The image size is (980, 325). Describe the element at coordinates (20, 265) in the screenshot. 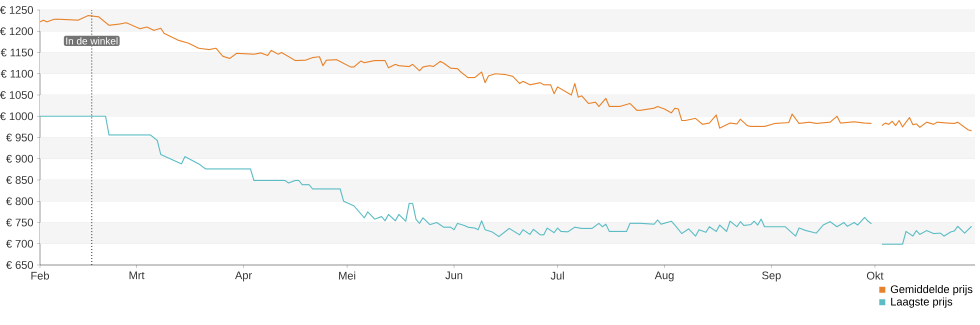

I see `y-tick-label: € 650` at that location.